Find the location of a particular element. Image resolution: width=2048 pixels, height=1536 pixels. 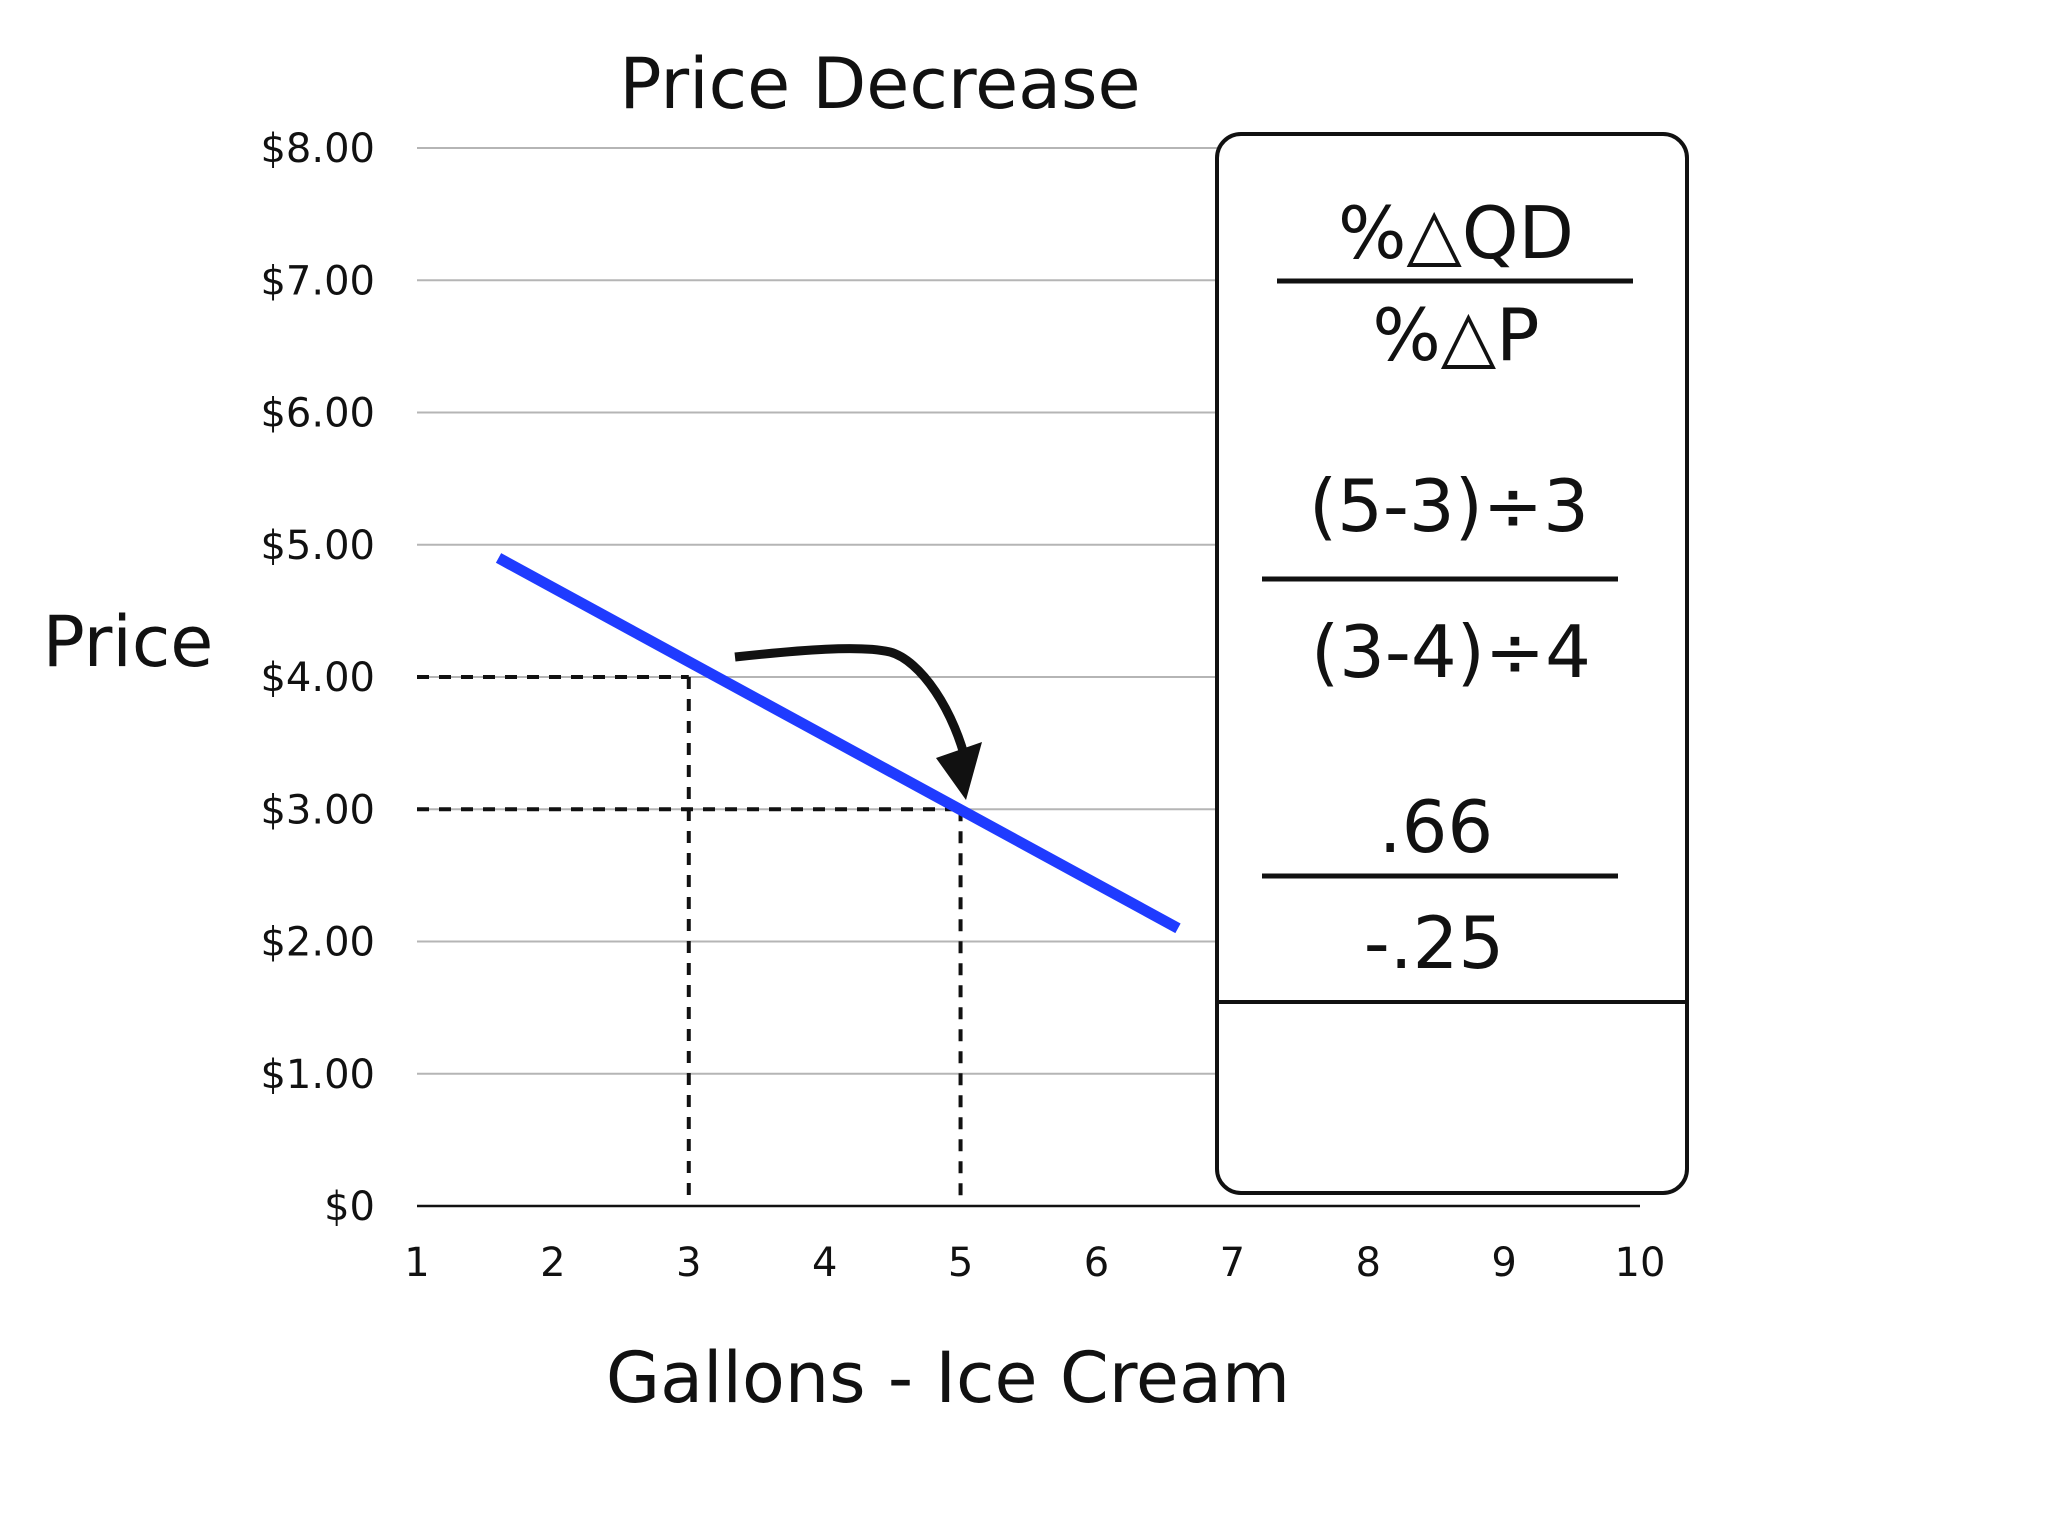

x-tick-label: 2 is located at coordinates (552, 1263).